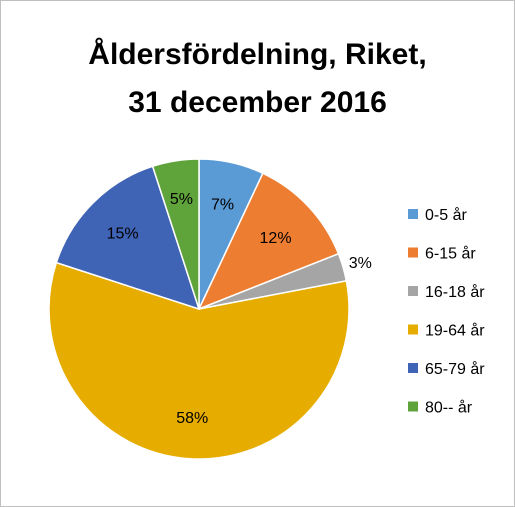 This screenshot has height=507, width=515. Describe the element at coordinates (257, 54) in the screenshot. I see `chart-title-line-1: Åldersfördelning, Riket,` at that location.